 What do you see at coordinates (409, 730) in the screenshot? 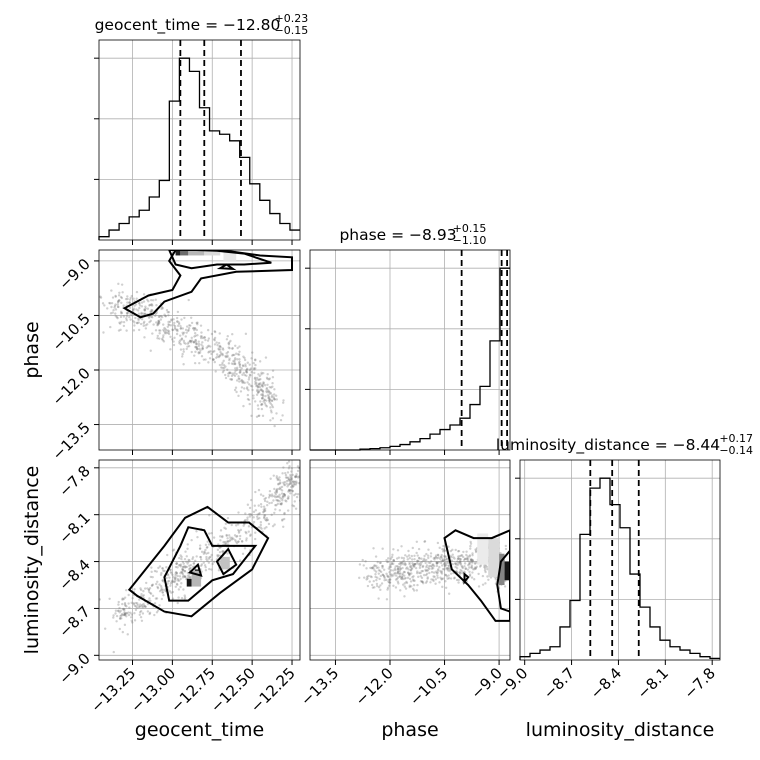
I see `x-axis-label-phase: phase` at bounding box center [409, 730].